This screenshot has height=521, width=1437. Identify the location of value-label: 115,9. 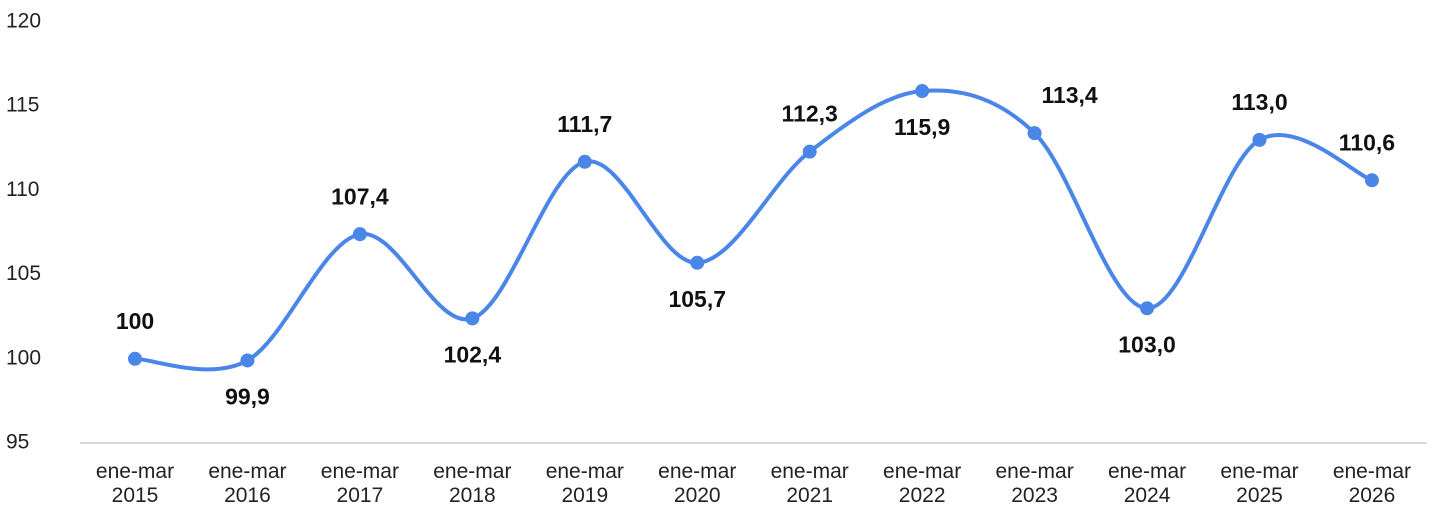
(922, 127).